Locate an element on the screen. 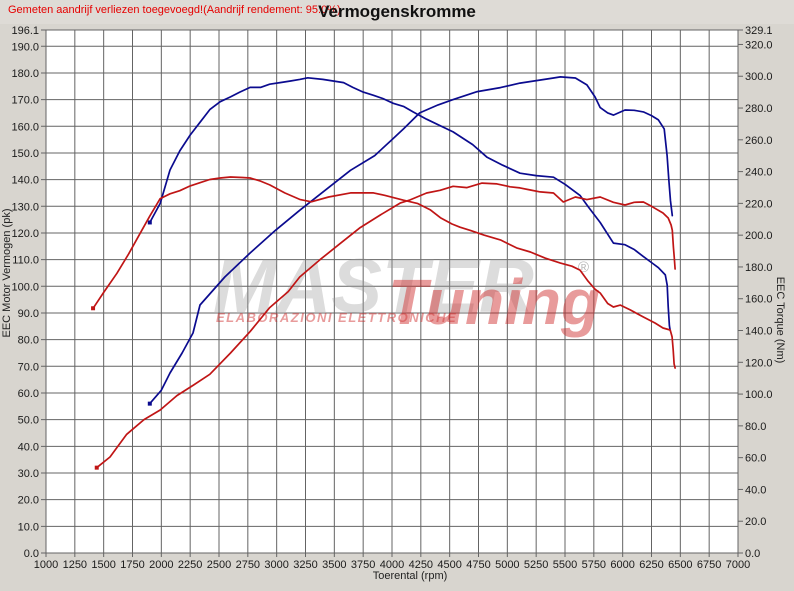  y-left-tick-label: 170.0 is located at coordinates (25, 101).